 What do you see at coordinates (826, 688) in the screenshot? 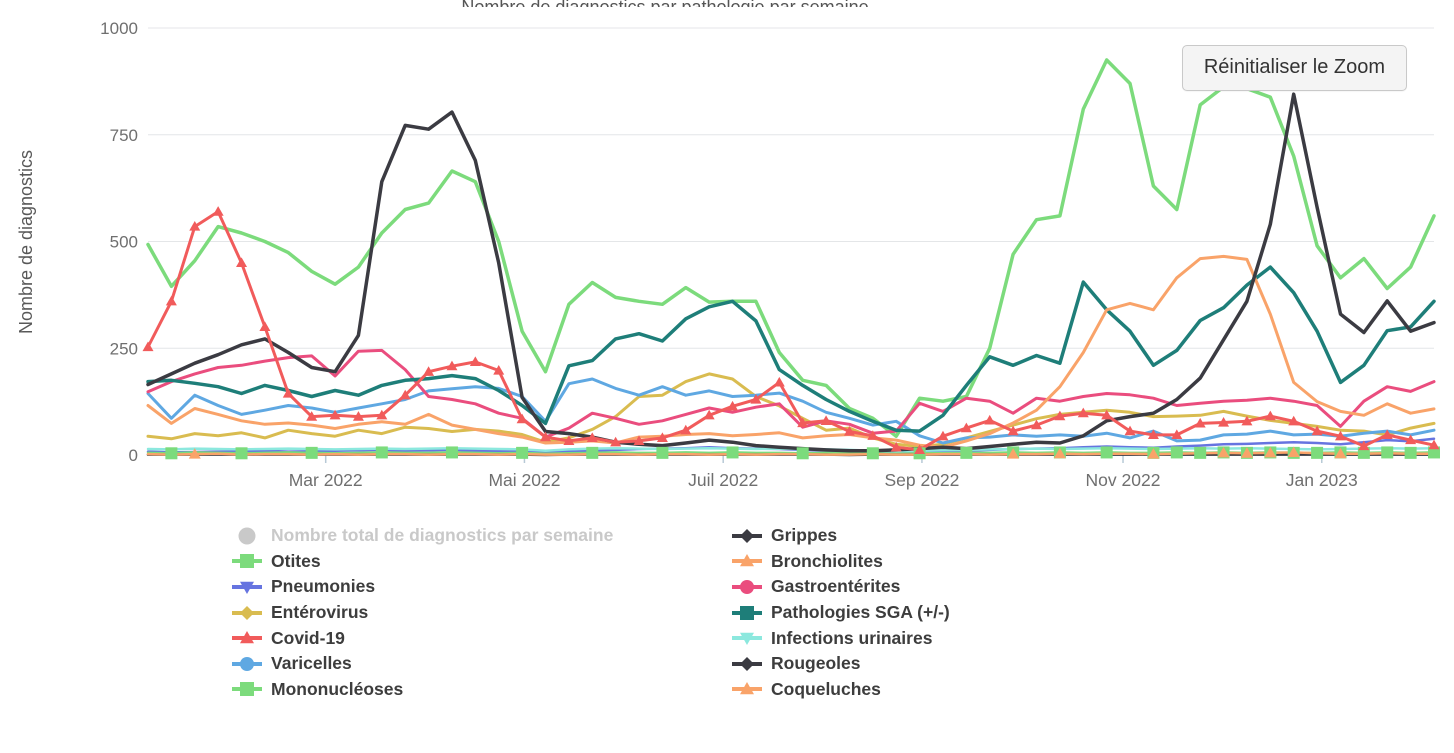
I see `legend-label-coqueluches: Coqueluches` at bounding box center [826, 688].